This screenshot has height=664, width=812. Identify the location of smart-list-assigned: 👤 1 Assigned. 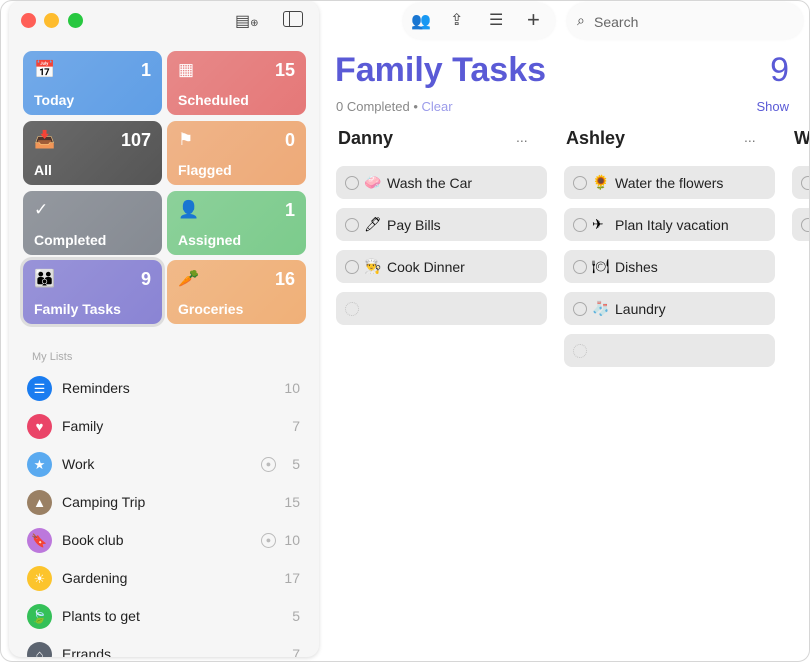
(236, 223).